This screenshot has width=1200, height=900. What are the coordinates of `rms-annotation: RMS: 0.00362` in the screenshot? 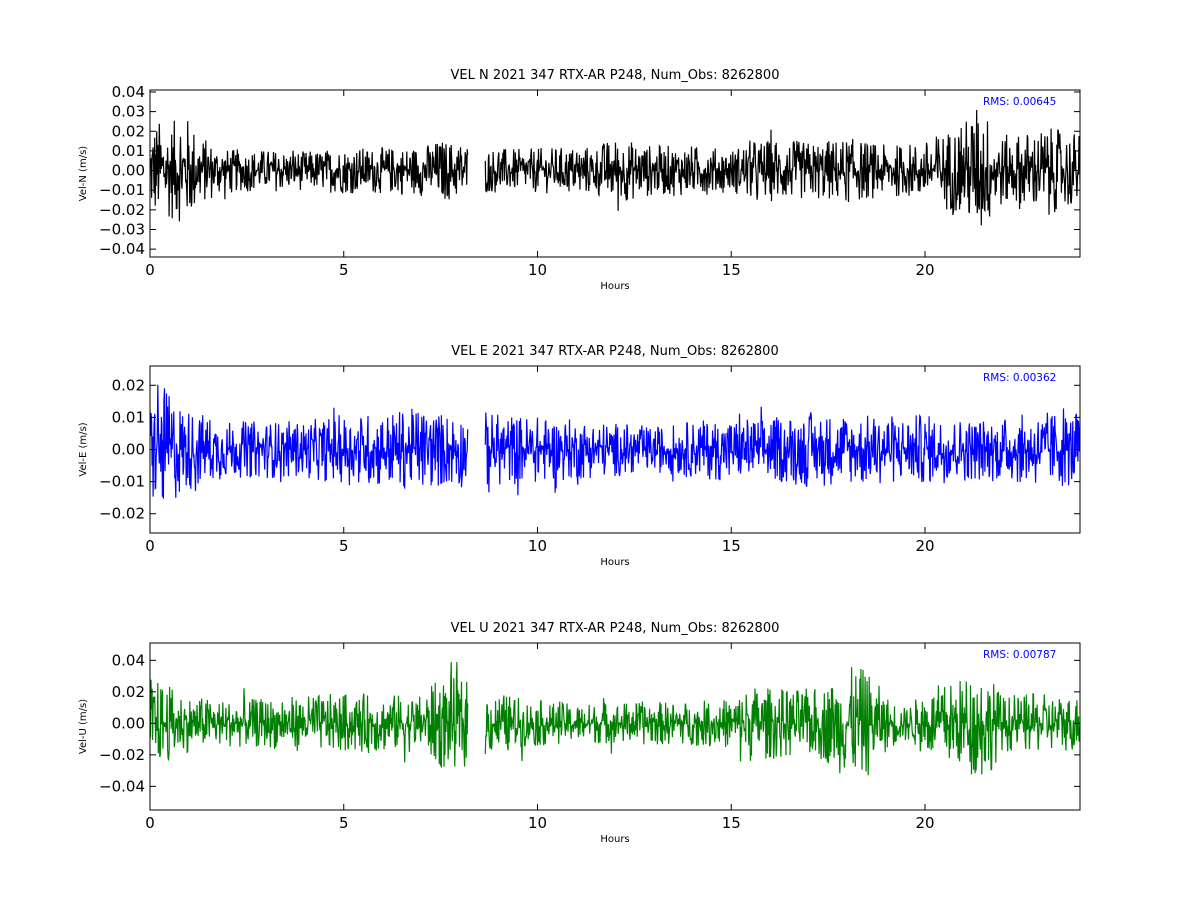 It's located at (1019, 378).